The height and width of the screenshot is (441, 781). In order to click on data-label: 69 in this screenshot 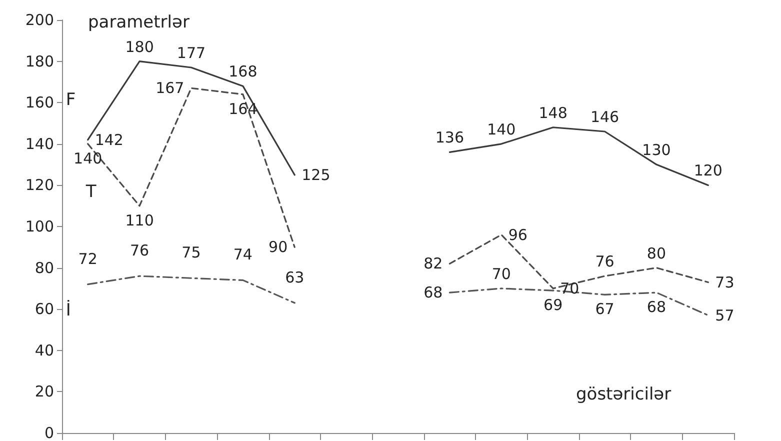, I will do `click(553, 305)`.